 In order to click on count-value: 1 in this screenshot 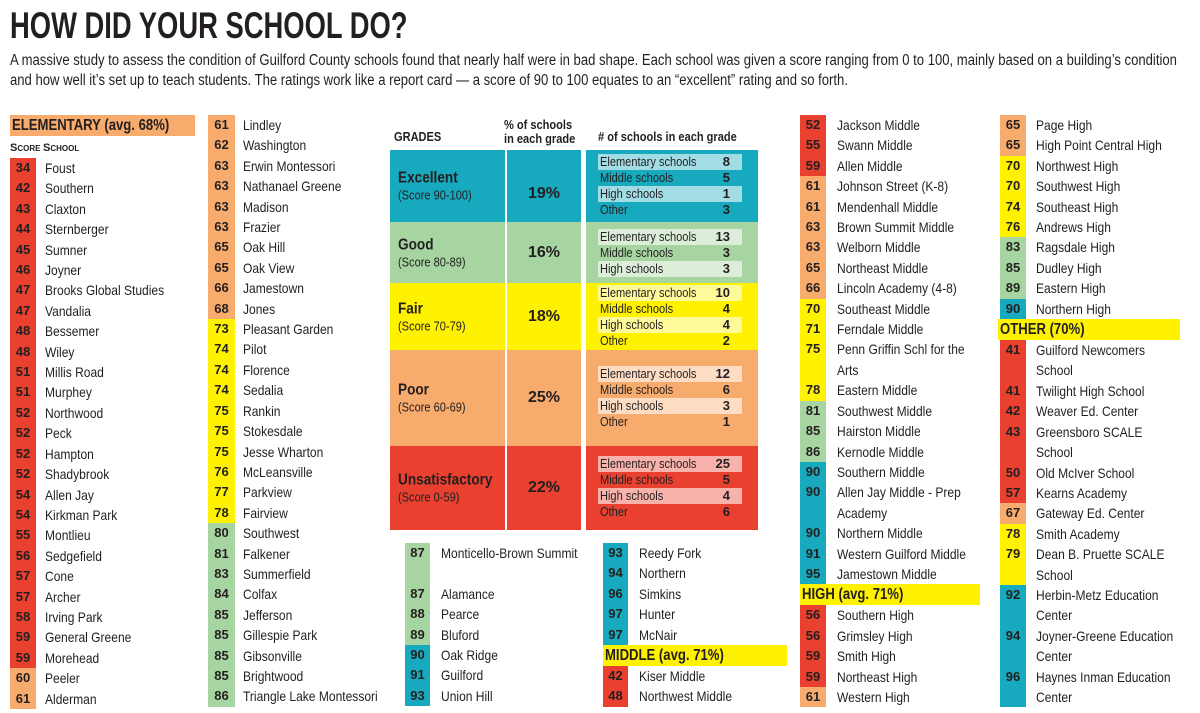, I will do `click(726, 193)`.